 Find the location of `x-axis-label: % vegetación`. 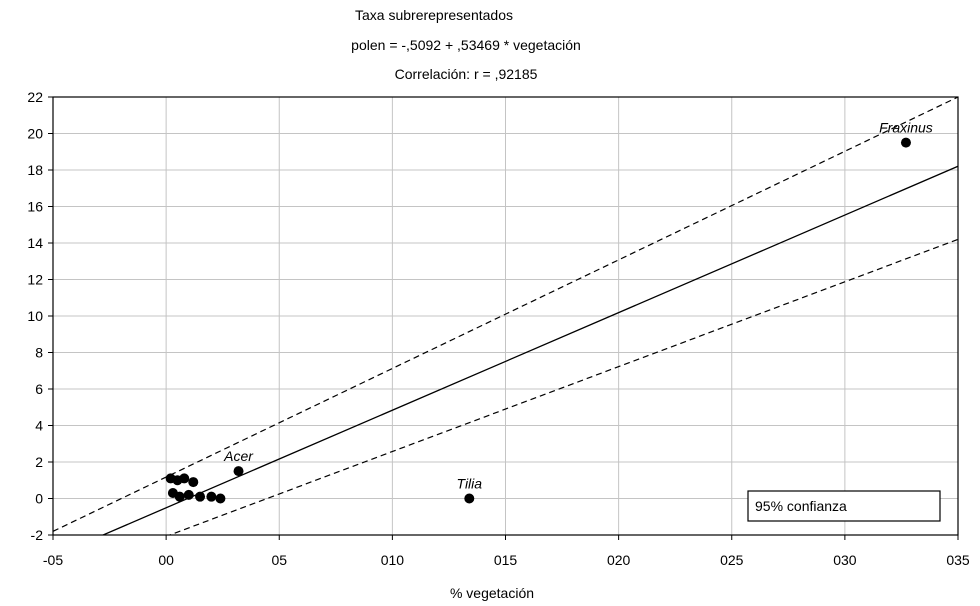

x-axis-label: % vegetación is located at coordinates (492, 593).